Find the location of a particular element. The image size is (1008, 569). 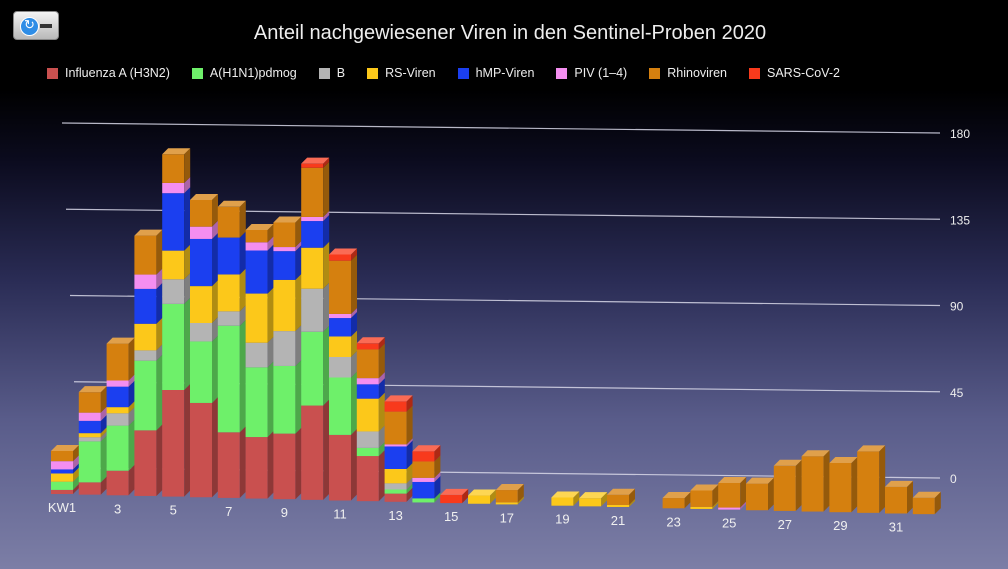

x-tick-label: 3 is located at coordinates (117, 508).